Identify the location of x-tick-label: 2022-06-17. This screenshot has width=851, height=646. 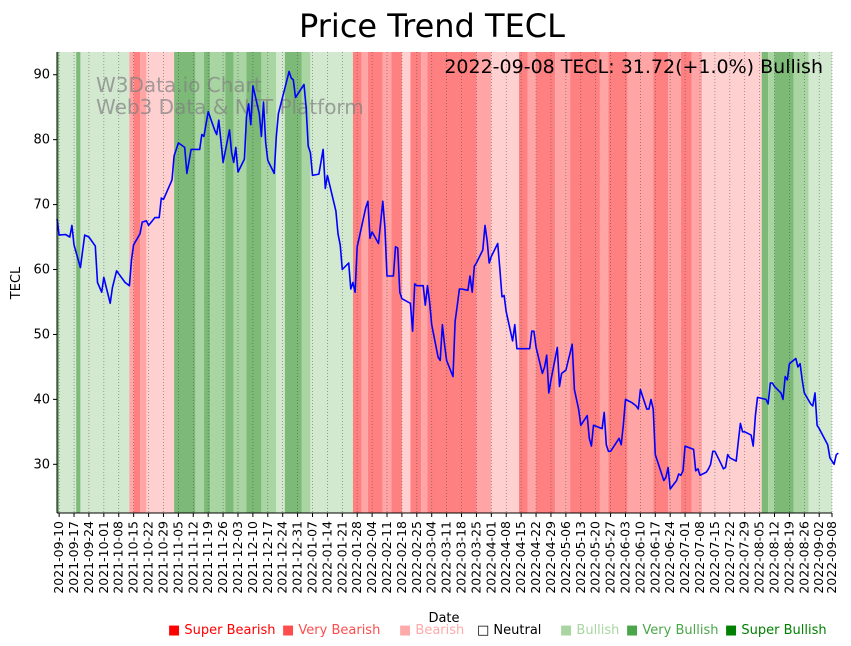
(654, 557).